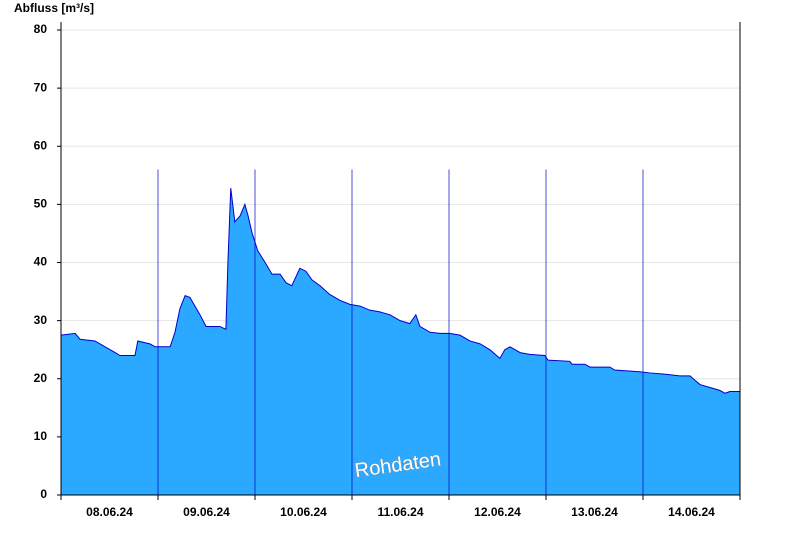  What do you see at coordinates (594, 512) in the screenshot?
I see `x-tick-label: 13.06.24` at bounding box center [594, 512].